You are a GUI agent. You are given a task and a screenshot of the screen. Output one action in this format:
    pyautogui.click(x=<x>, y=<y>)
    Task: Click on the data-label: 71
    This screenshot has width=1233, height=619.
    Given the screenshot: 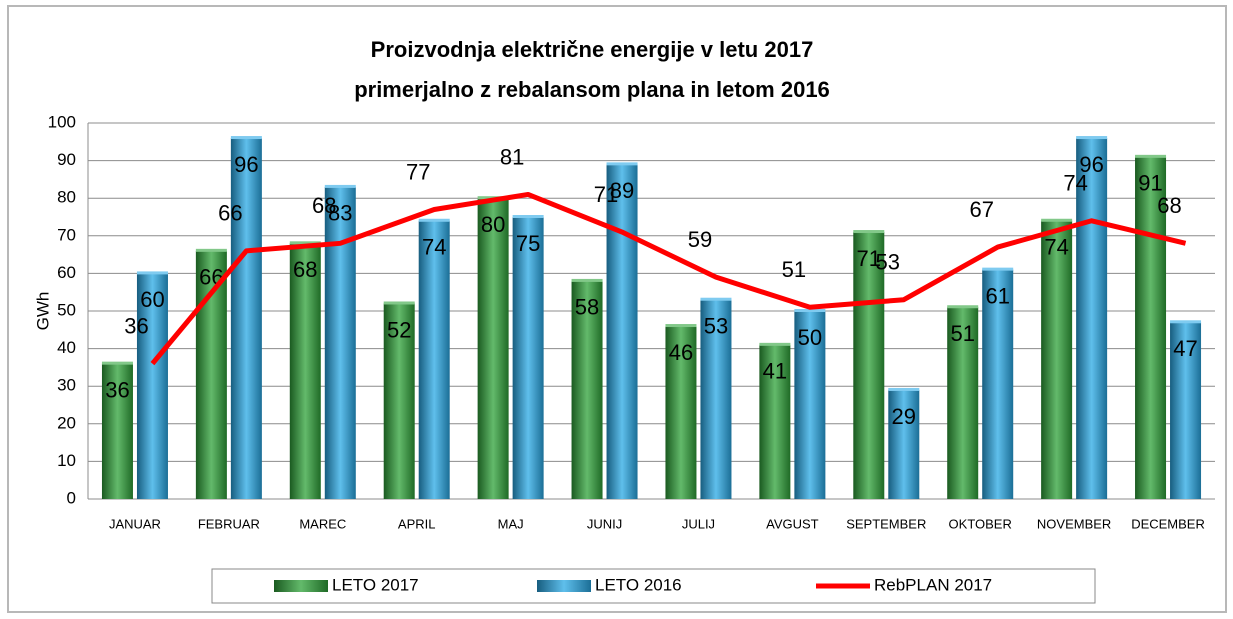 What is the action you would take?
    pyautogui.click(x=606, y=194)
    